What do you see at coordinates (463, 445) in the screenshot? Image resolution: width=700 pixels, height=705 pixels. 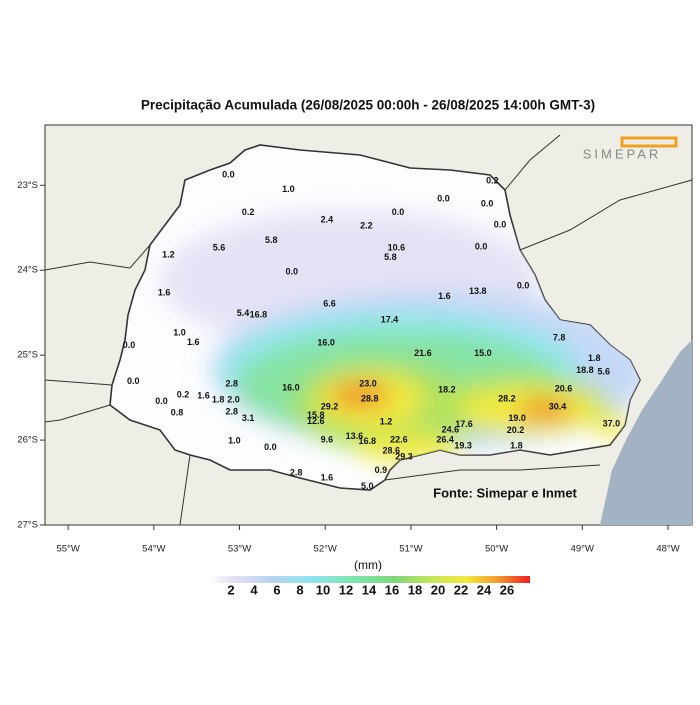 I see `station-value: 19.3` at bounding box center [463, 445].